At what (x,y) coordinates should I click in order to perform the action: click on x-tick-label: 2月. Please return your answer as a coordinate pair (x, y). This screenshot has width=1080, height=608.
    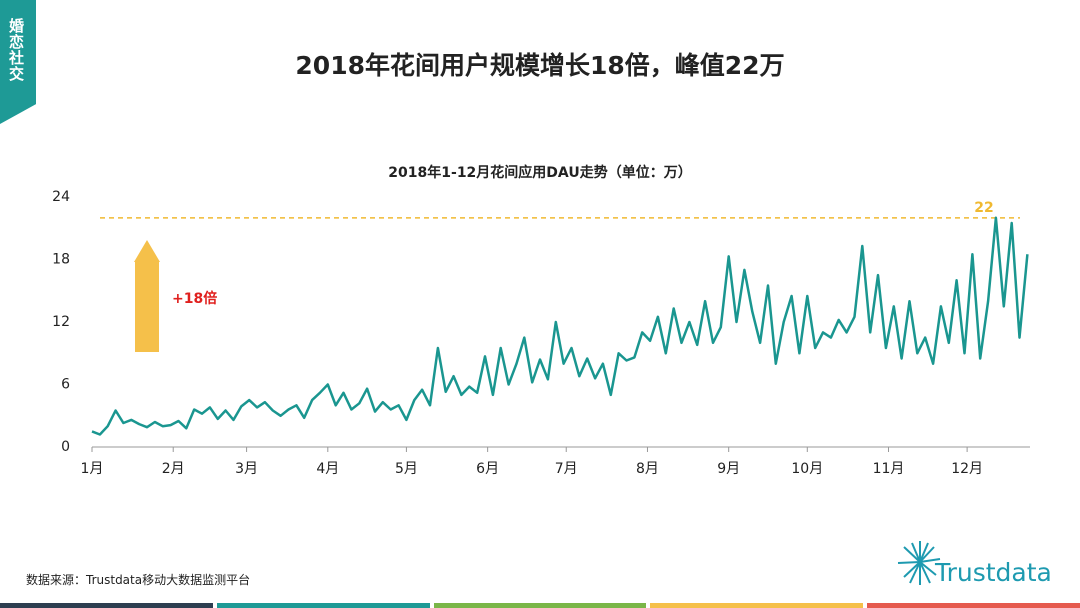
    Looking at the image, I should click on (173, 469).